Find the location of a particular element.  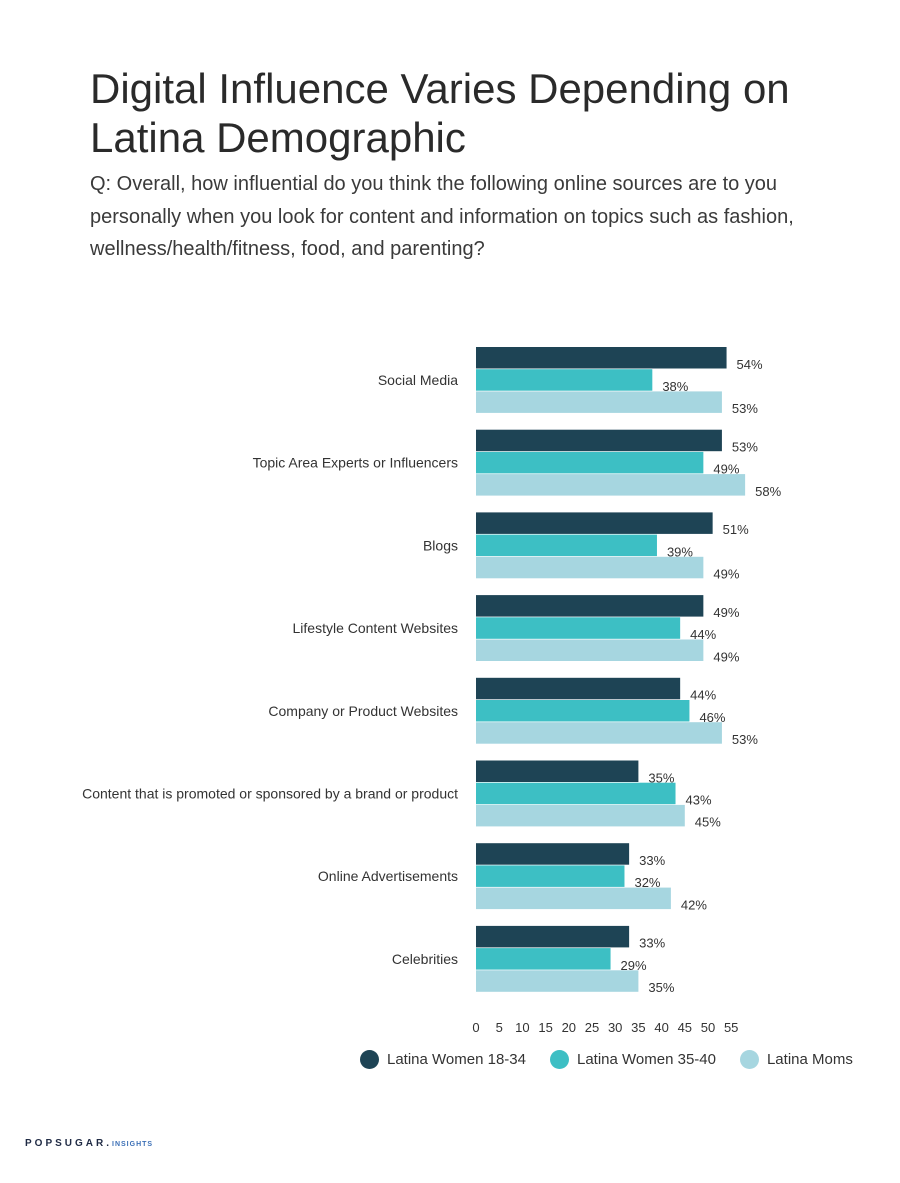

data-label: 42% is located at coordinates (694, 904).